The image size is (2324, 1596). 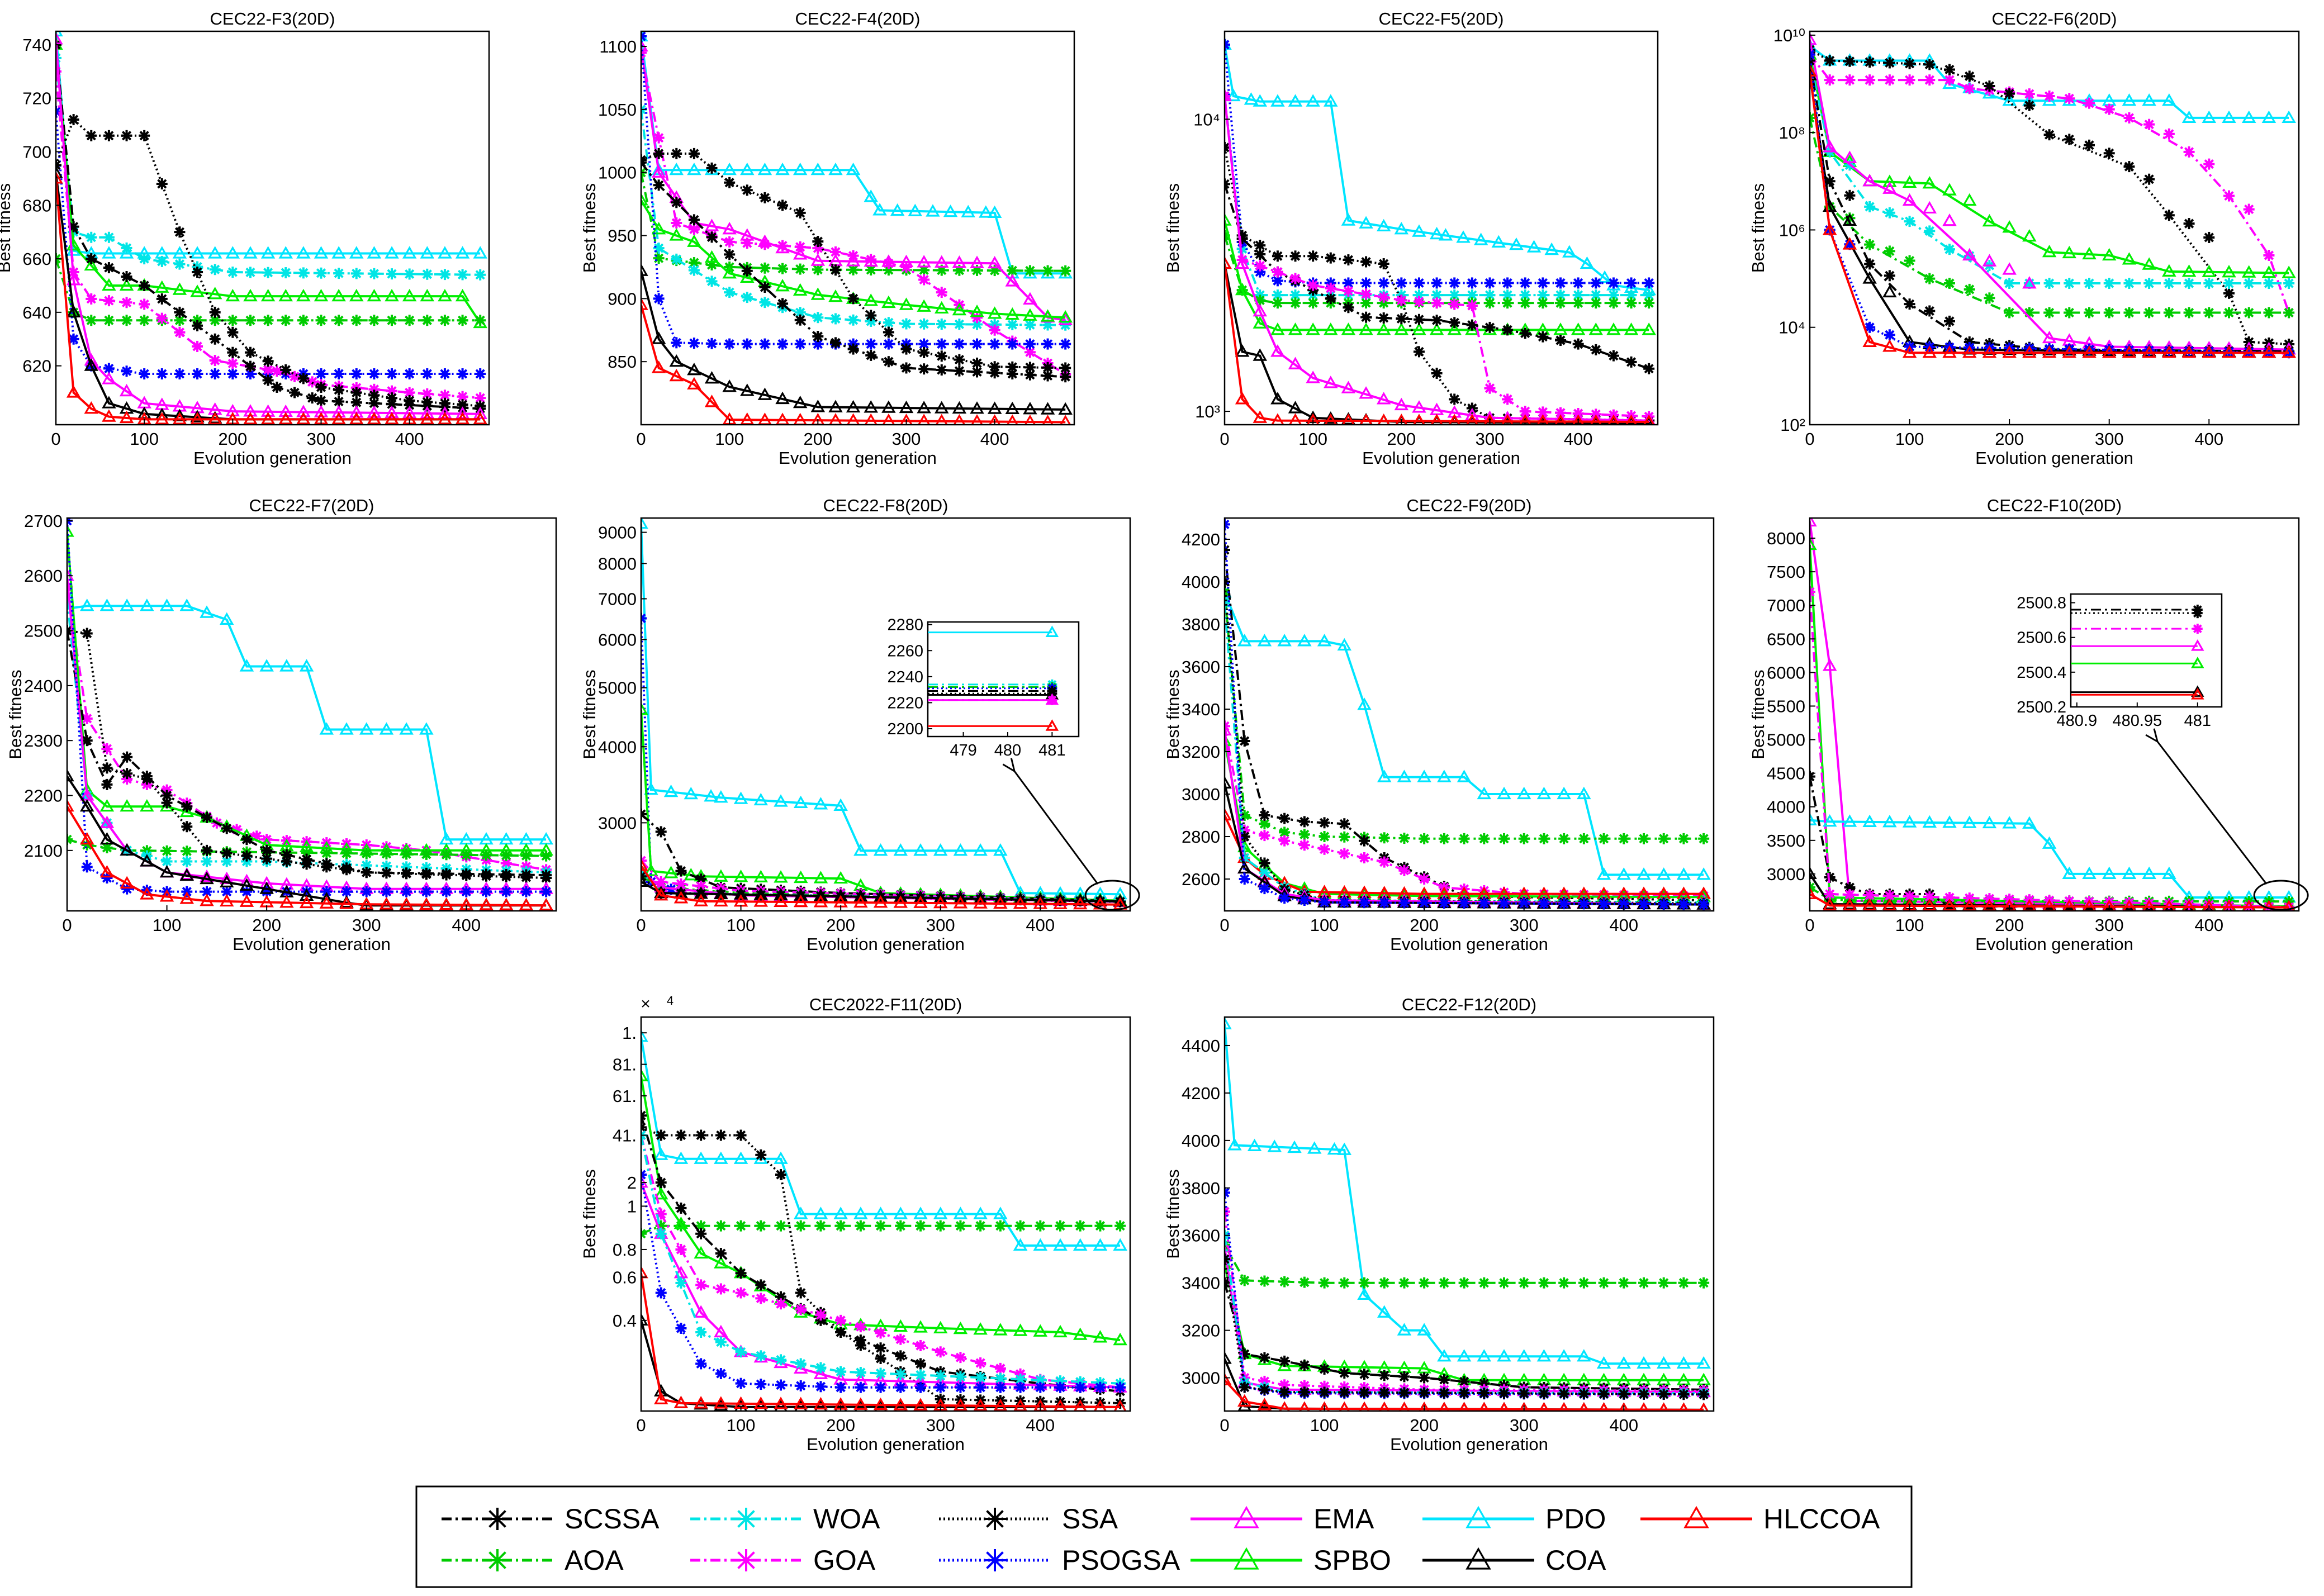 I want to click on y-tick-label: 6000, so click(x=617, y=640).